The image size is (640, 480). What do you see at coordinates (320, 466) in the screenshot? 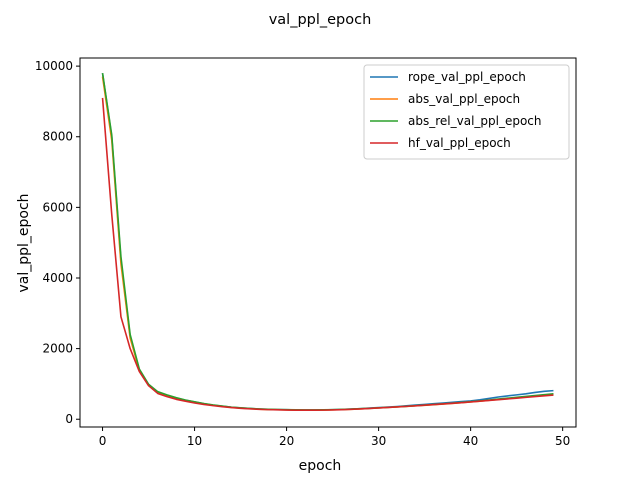
I see `x-axis-label: epoch` at bounding box center [320, 466].